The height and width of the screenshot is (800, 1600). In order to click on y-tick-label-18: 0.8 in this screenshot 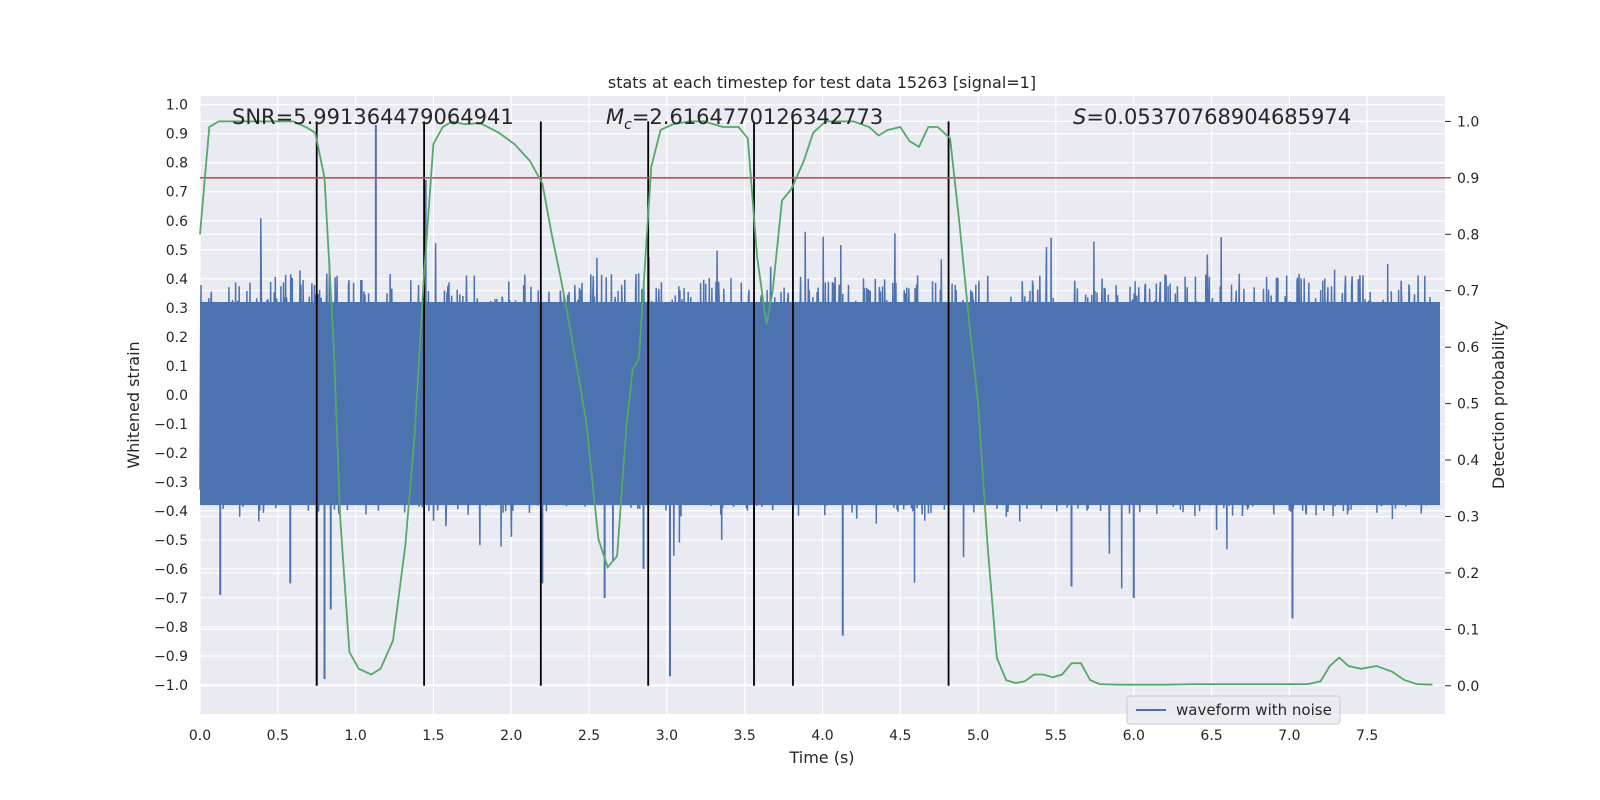, I will do `click(177, 164)`.